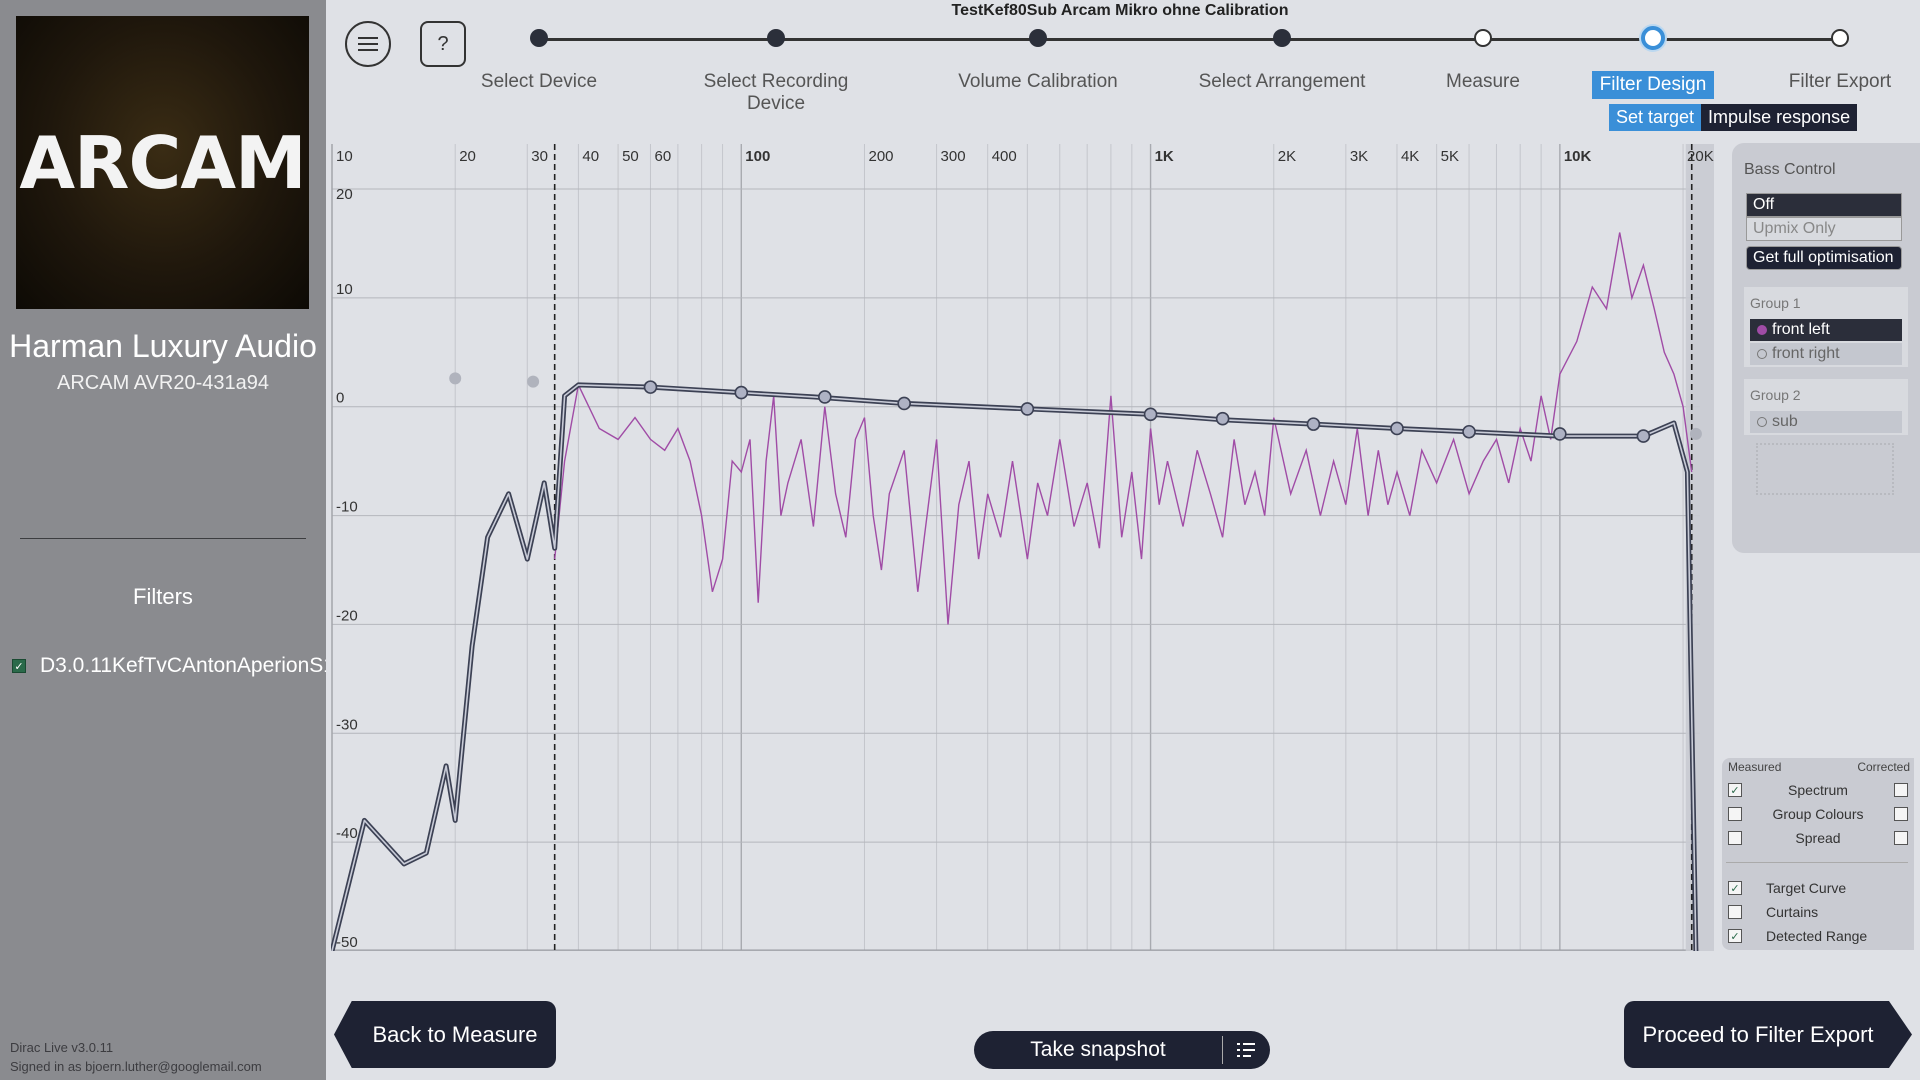 Image resolution: width=1920 pixels, height=1080 pixels. What do you see at coordinates (953, 156) in the screenshot?
I see `x-tick-label: 300` at bounding box center [953, 156].